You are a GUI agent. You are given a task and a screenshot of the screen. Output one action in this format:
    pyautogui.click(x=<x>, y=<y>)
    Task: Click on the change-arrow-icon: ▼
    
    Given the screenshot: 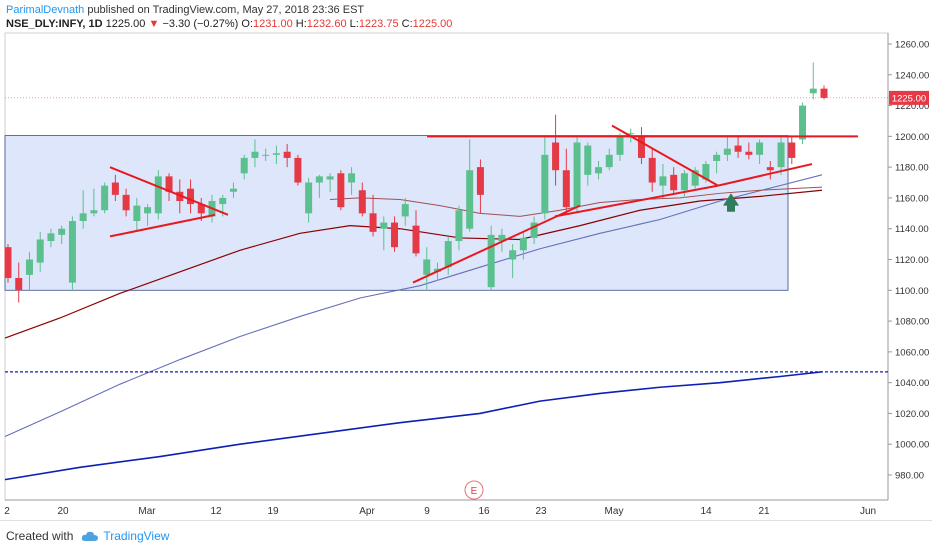 What is the action you would take?
    pyautogui.click(x=154, y=24)
    